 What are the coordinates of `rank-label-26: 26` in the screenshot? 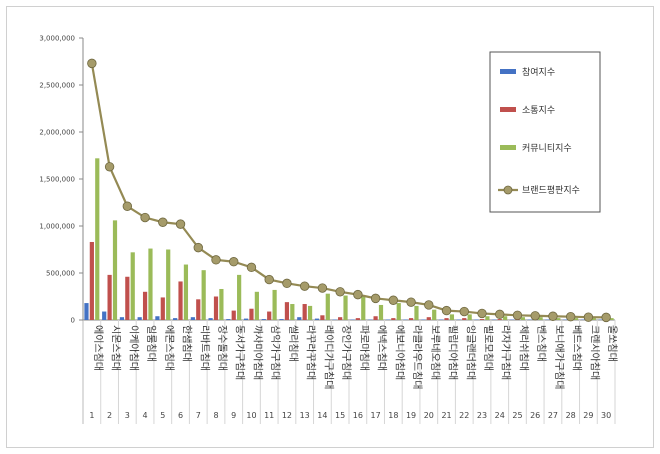 It's located at (535, 415).